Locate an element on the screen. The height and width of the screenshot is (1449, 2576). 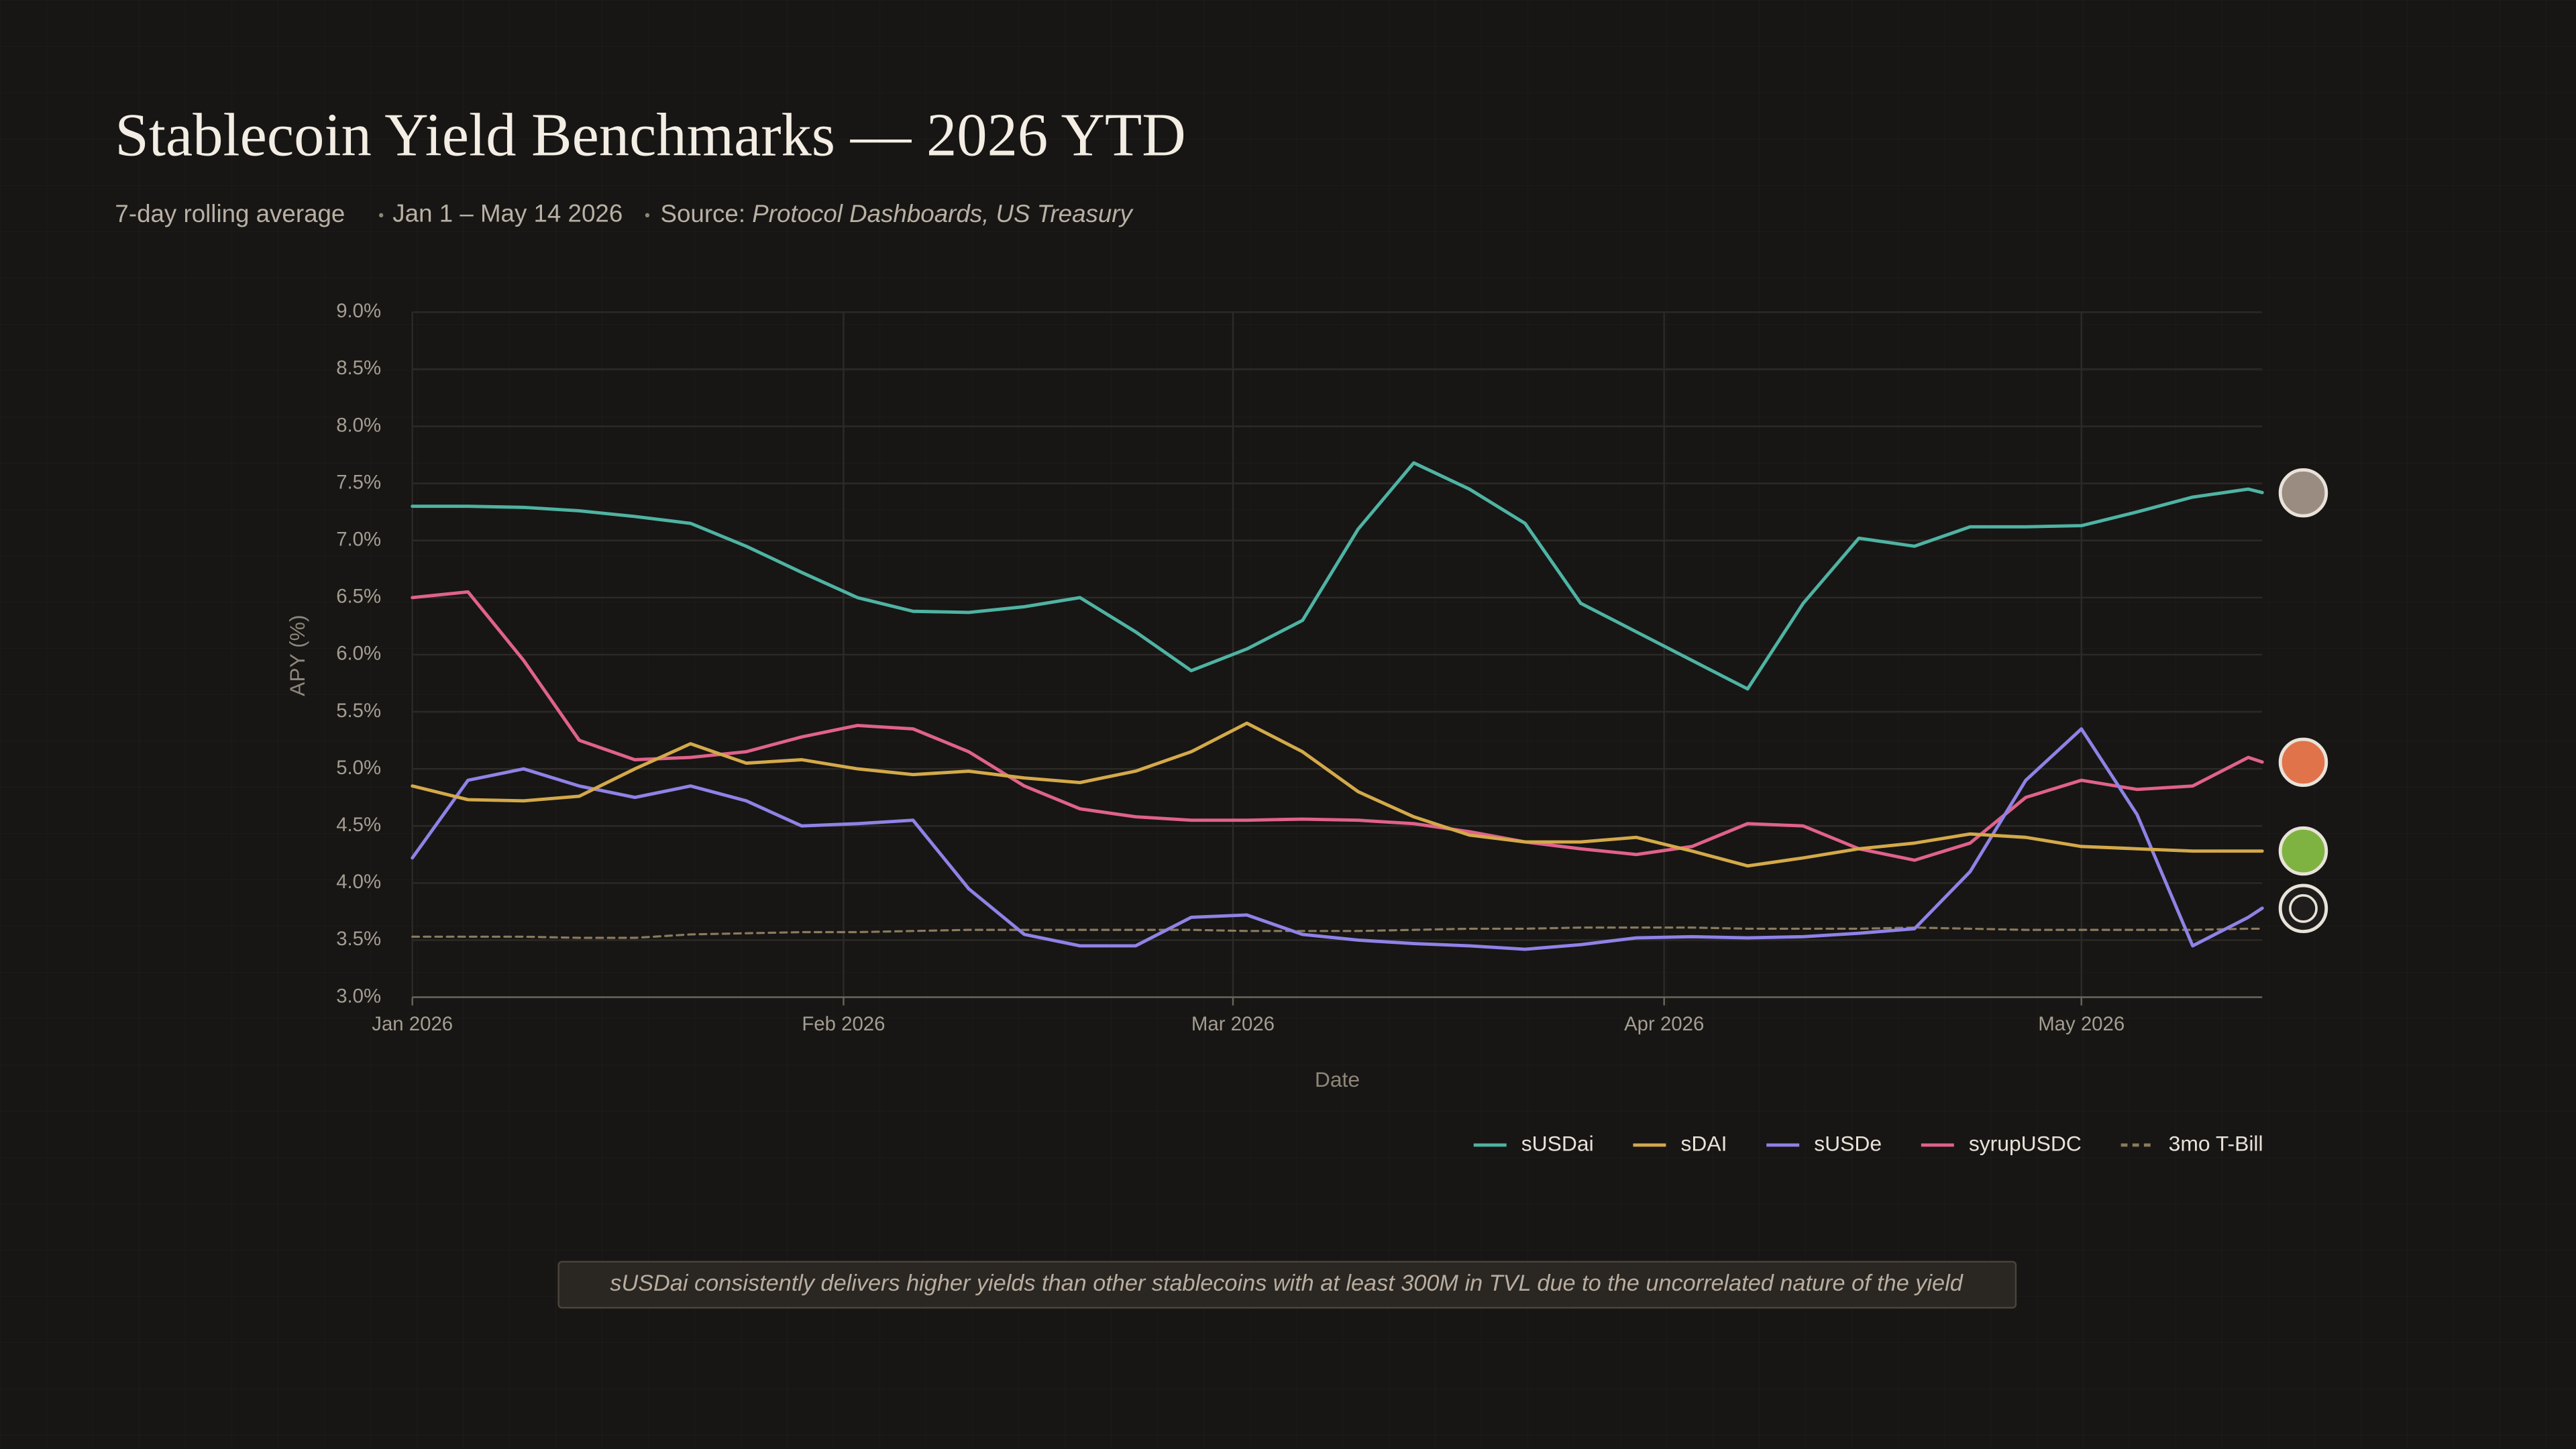
chart-title: Stablecoin Yield Benchmarks — 2026 YTD is located at coordinates (650, 134).